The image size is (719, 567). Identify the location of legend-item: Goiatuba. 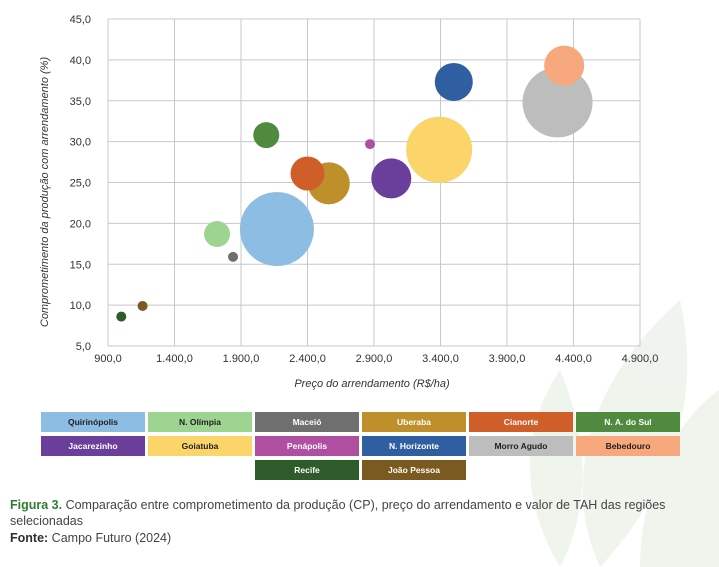
(200, 446).